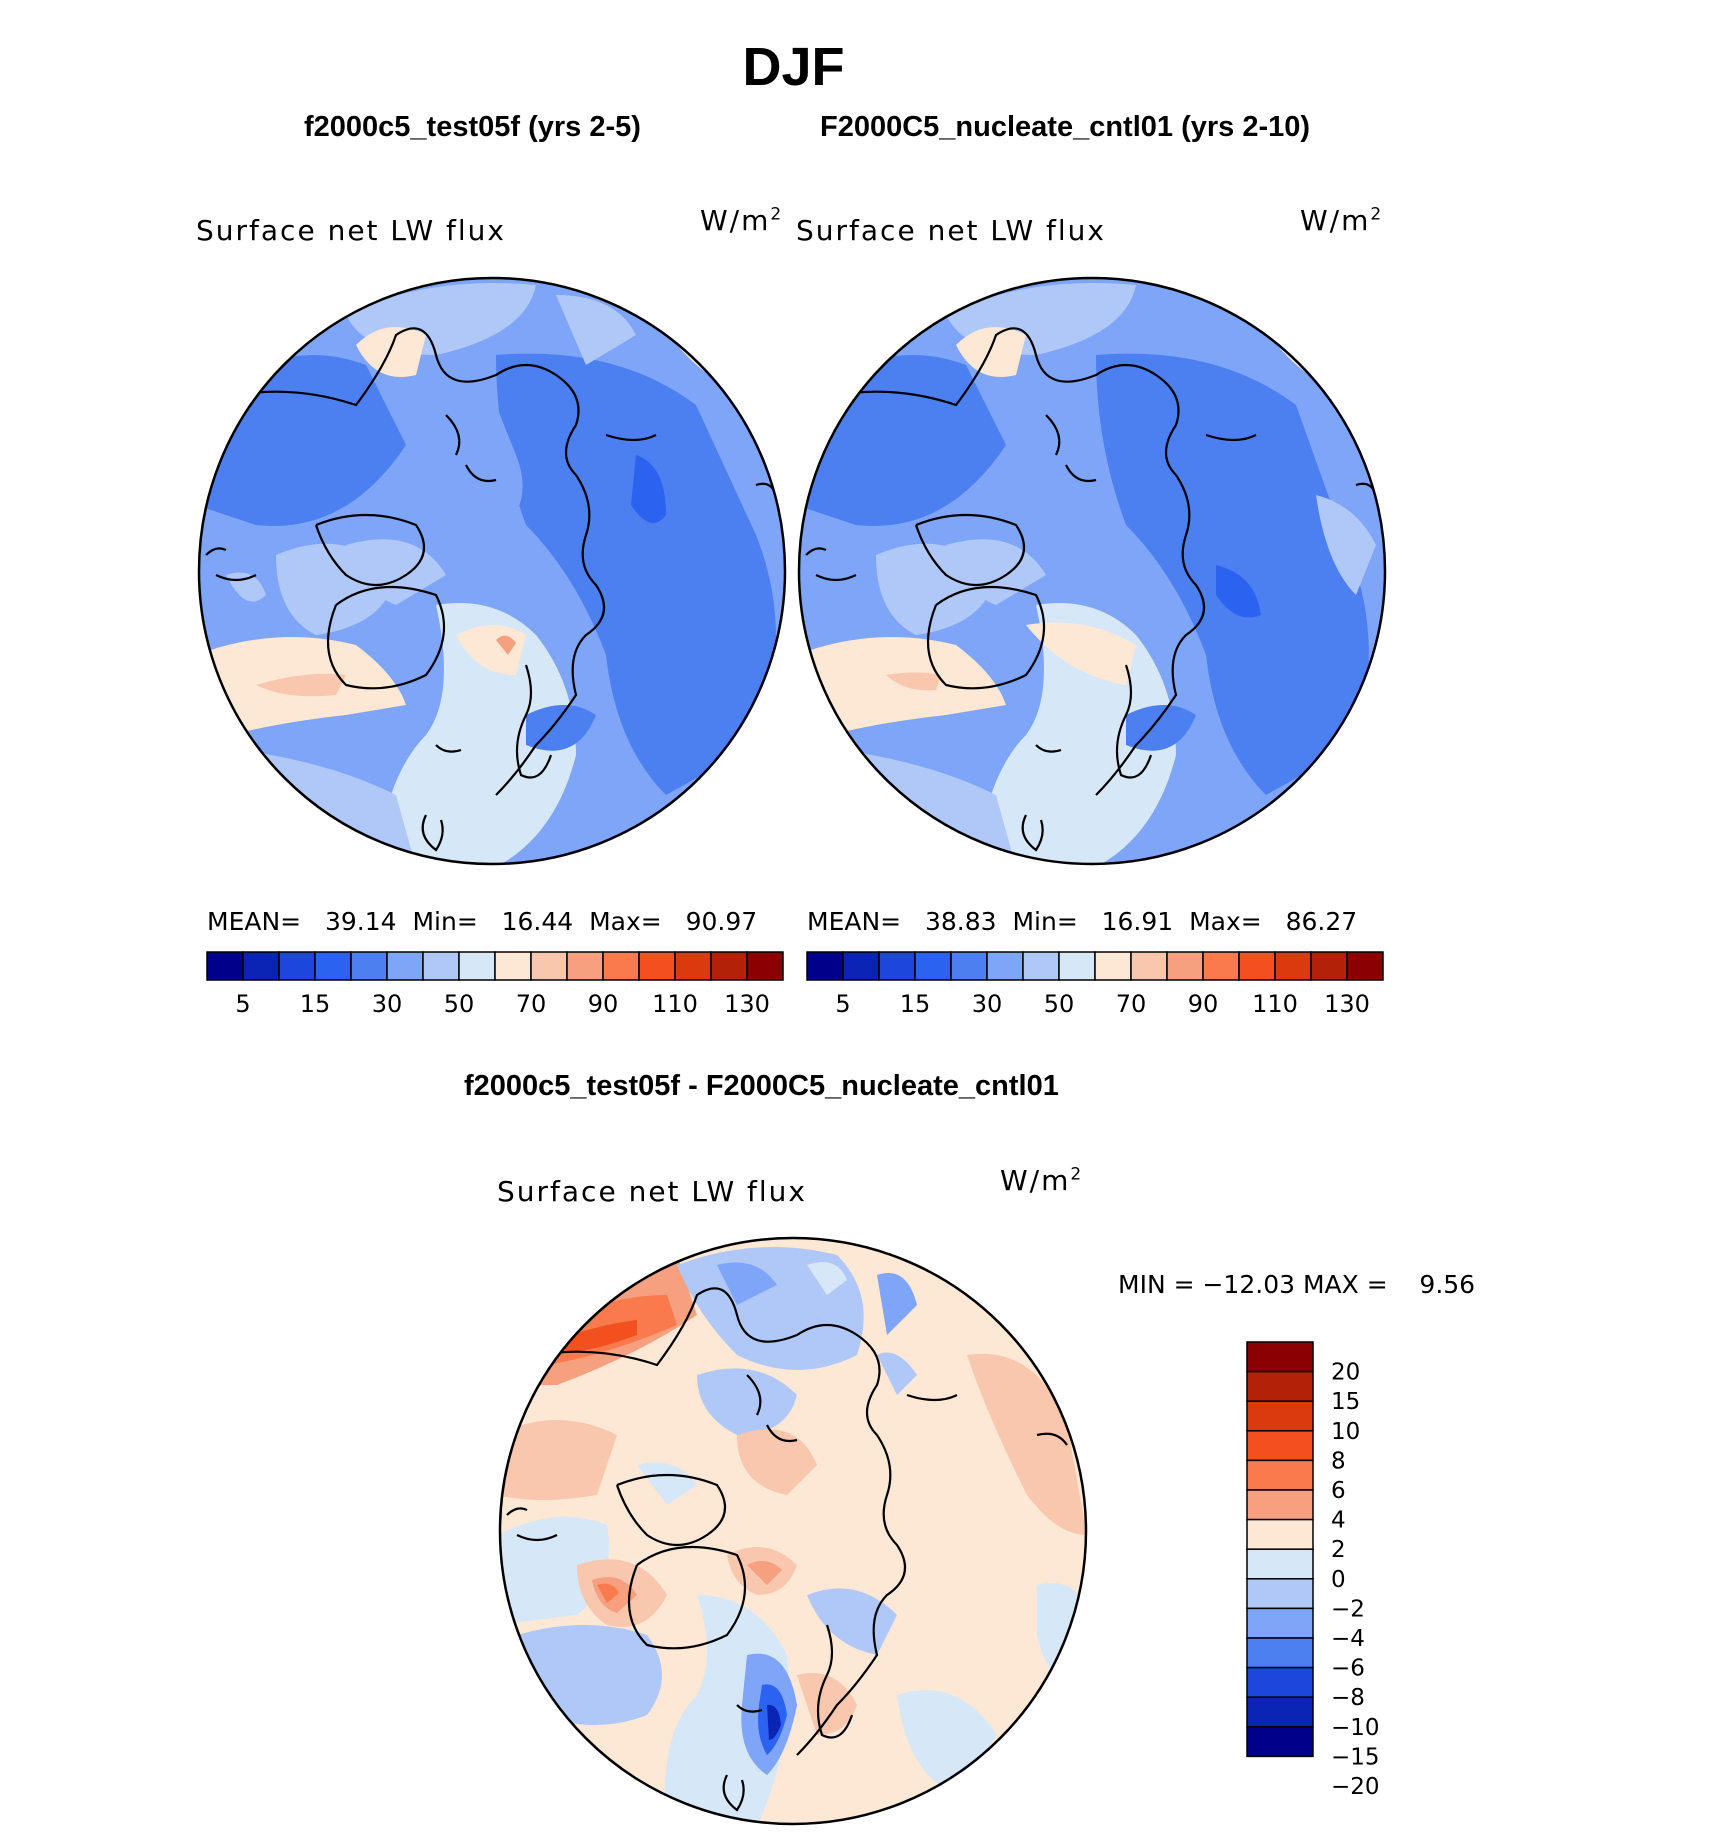  I want to click on panel-2-min-value: 16.91, so click(1137, 921).